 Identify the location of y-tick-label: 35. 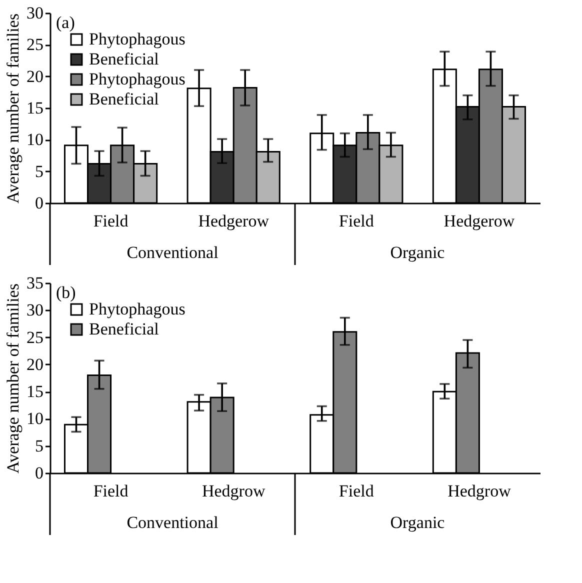
(35, 283).